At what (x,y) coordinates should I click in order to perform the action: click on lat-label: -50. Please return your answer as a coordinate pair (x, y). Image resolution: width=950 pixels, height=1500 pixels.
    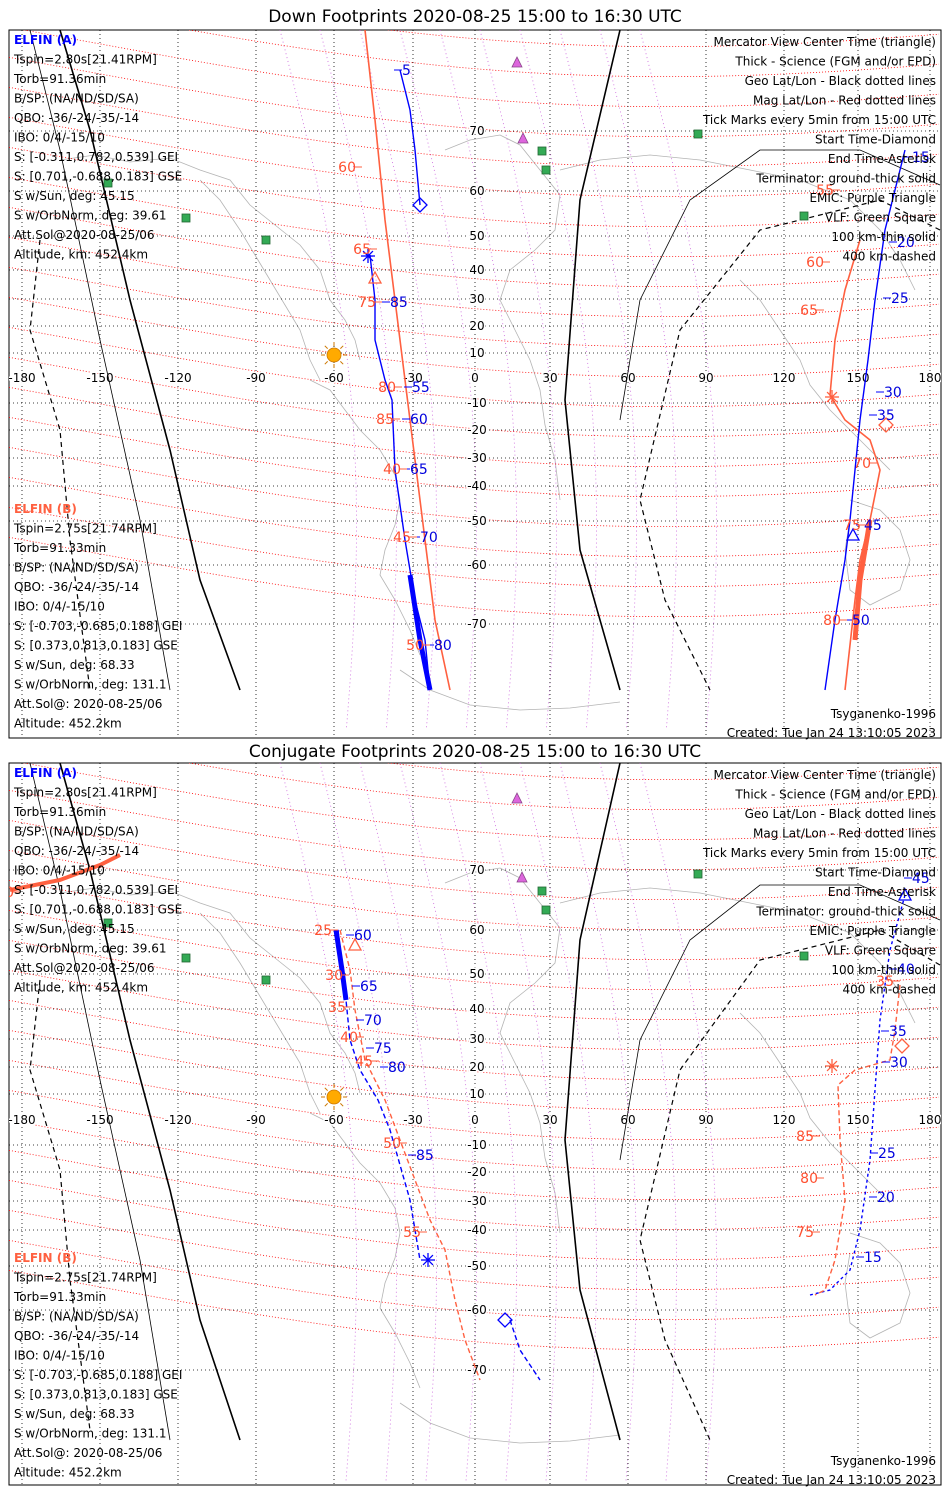
    Looking at the image, I should click on (477, 521).